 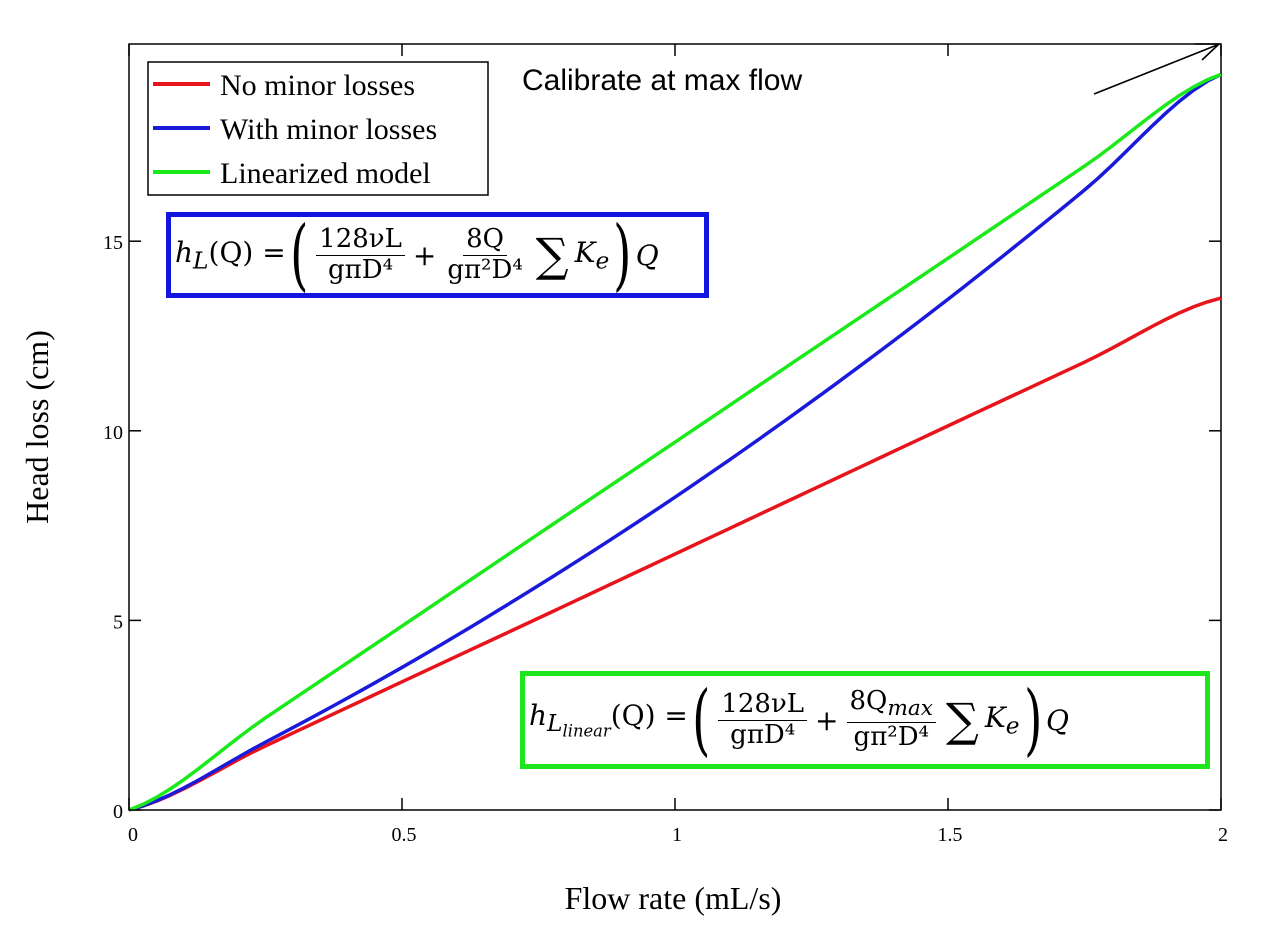 What do you see at coordinates (1058, 720) in the screenshot?
I see `eq2-tail: Q` at bounding box center [1058, 720].